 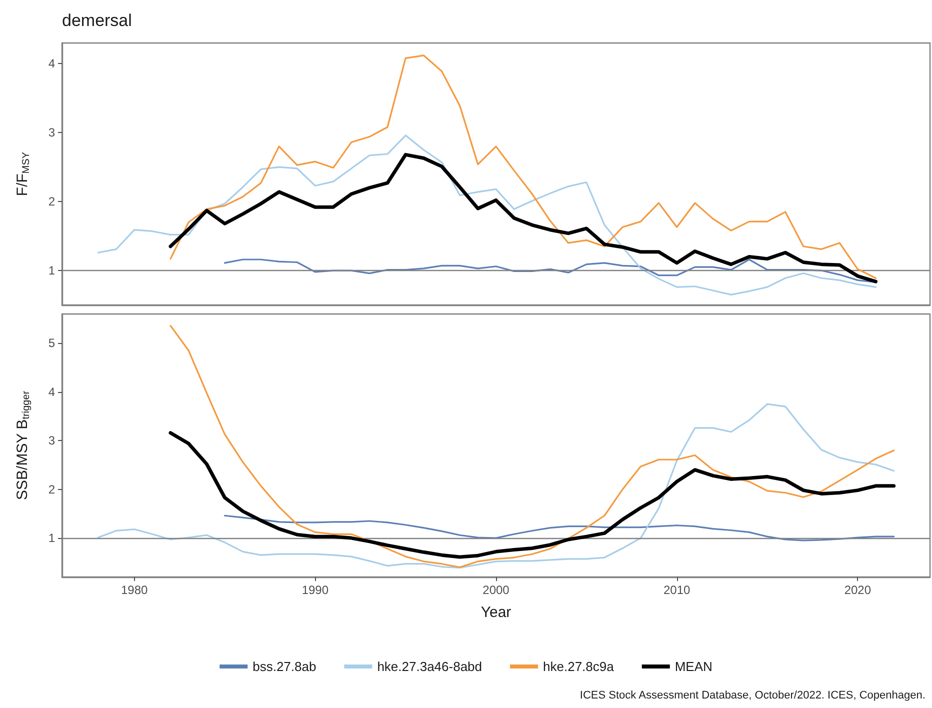 I want to click on x-tick-label: 2020, so click(x=858, y=590).